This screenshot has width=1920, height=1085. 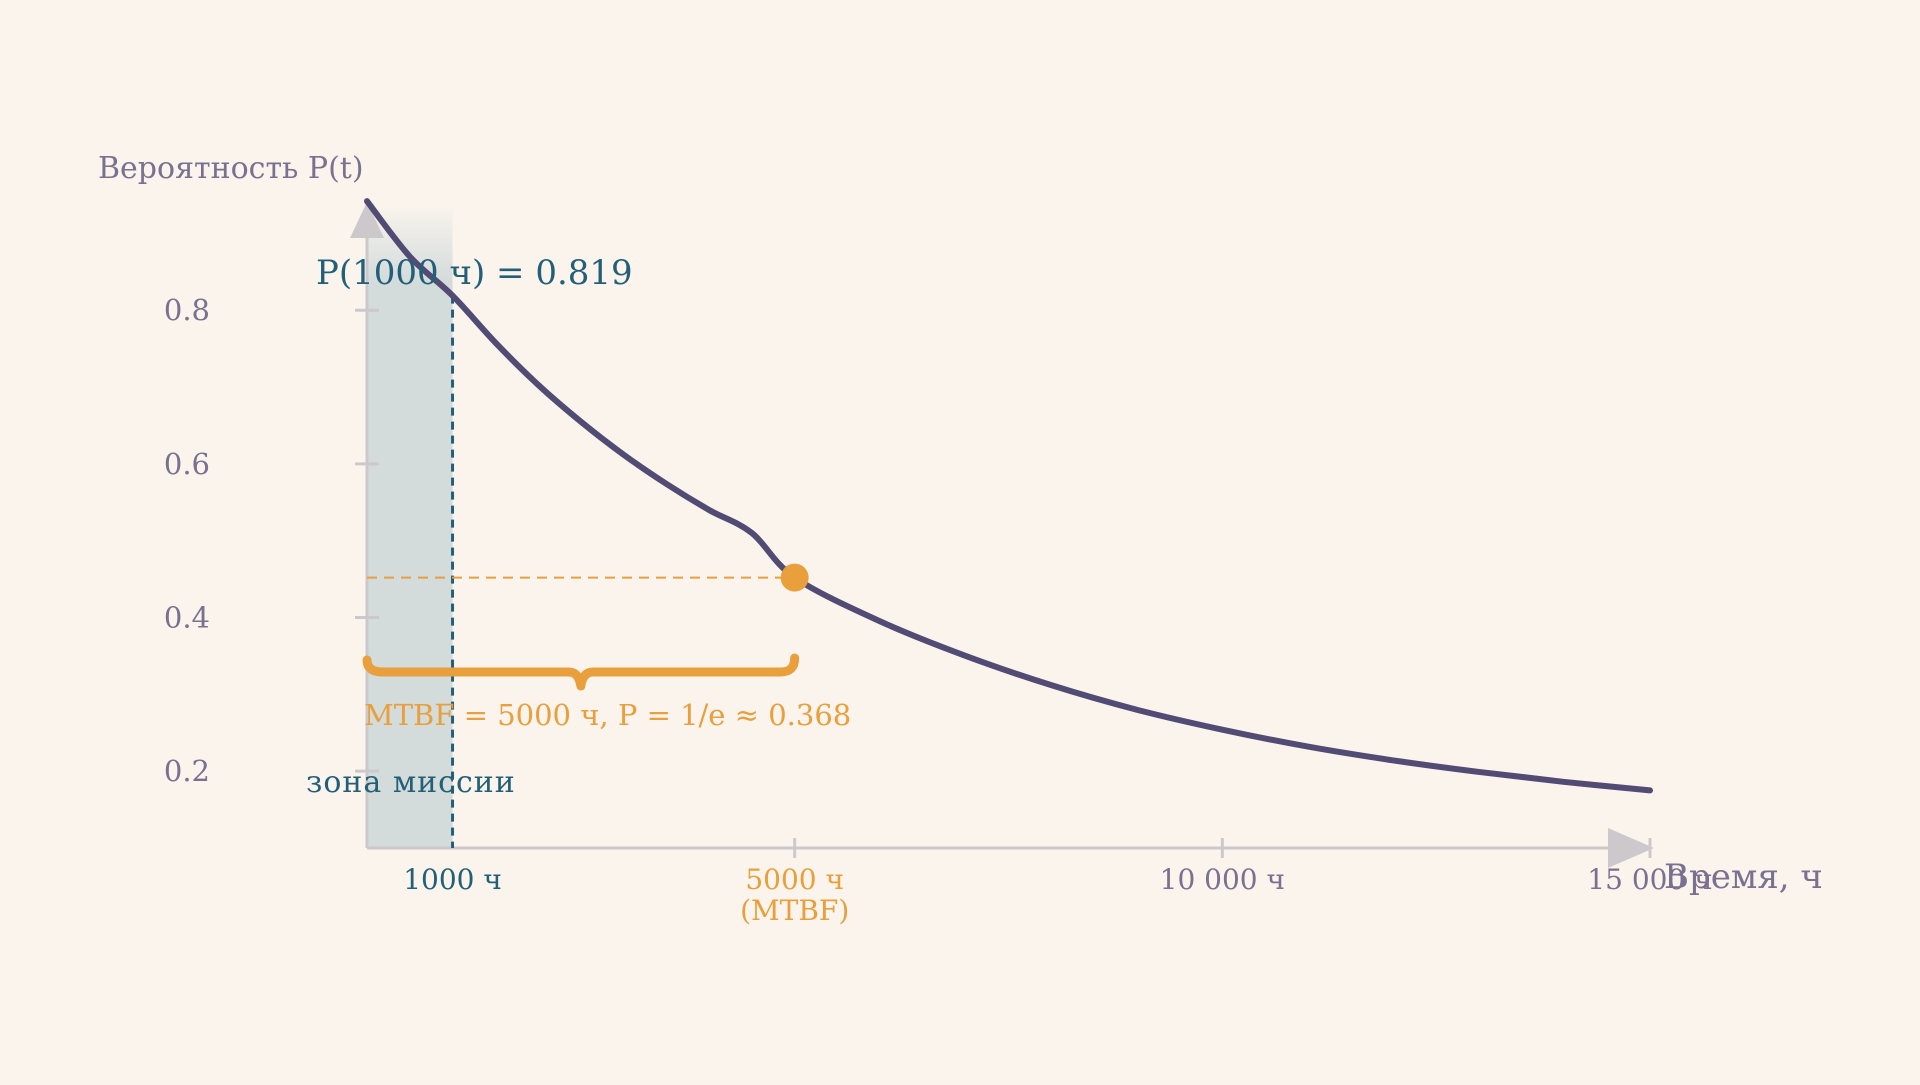 What do you see at coordinates (411, 782) in the screenshot?
I see `mission-zone-label: зона миссии` at bounding box center [411, 782].